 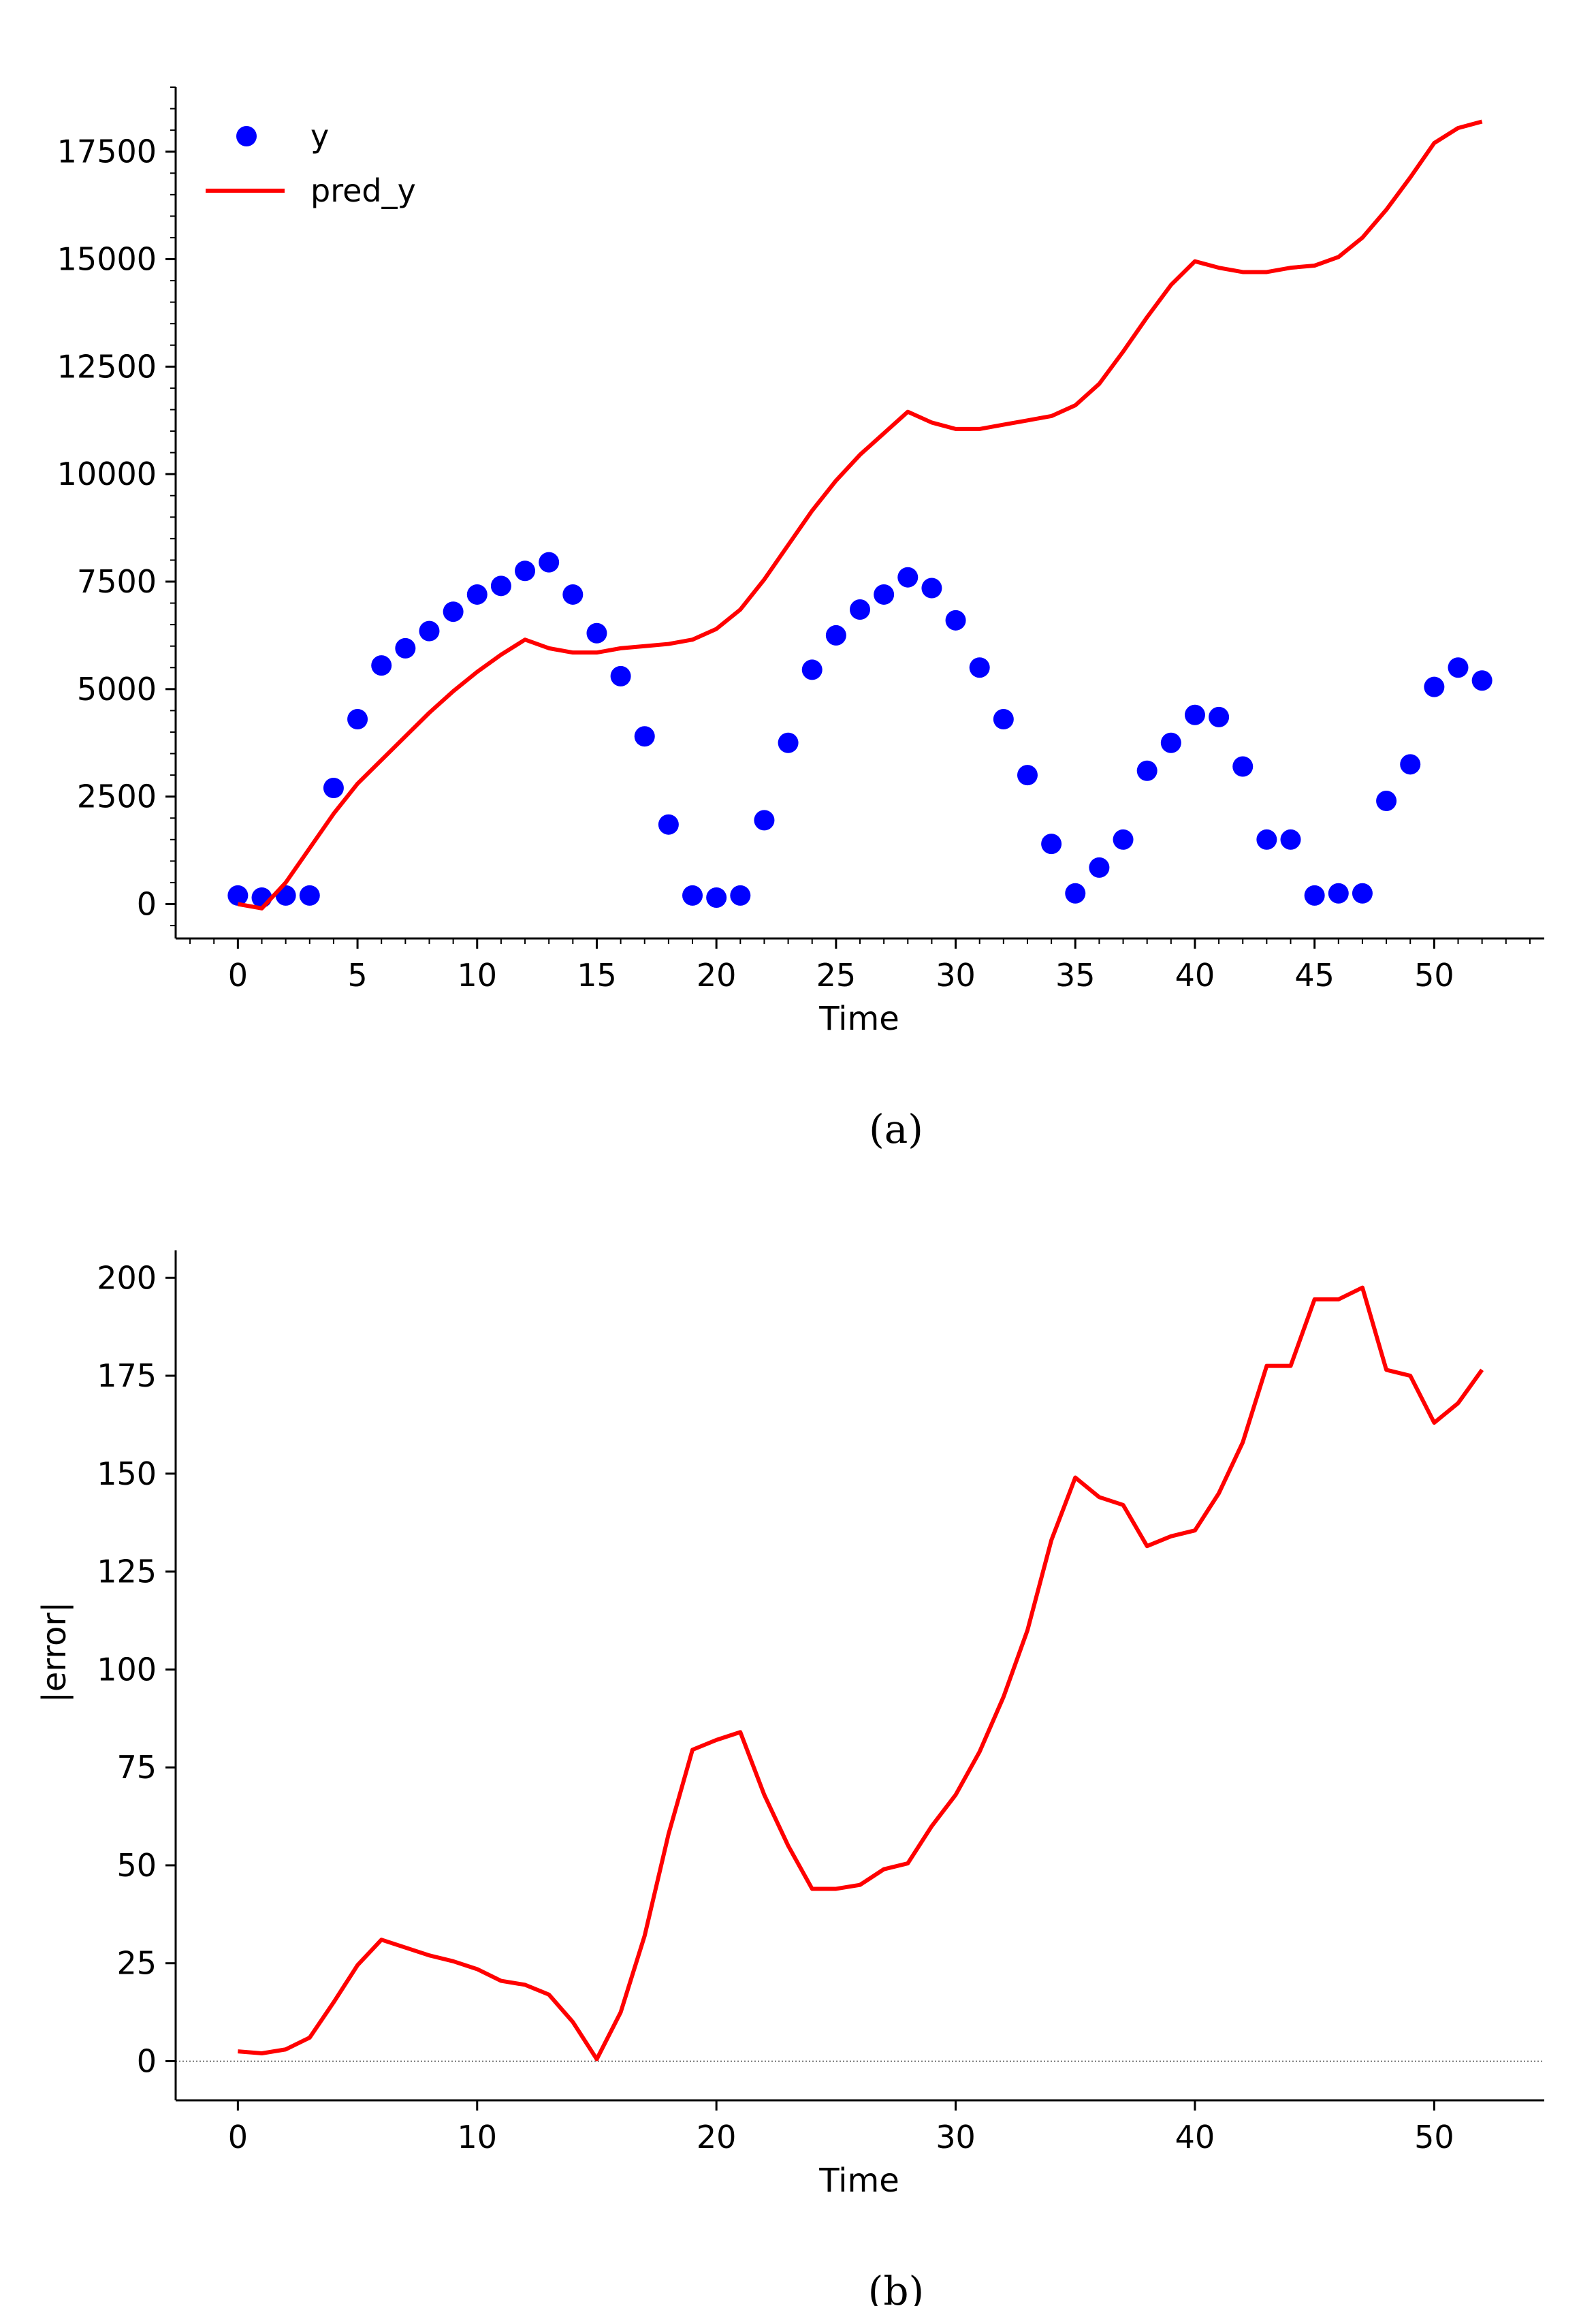 I want to click on chart-b-xlabel: Time, so click(x=859, y=2181).